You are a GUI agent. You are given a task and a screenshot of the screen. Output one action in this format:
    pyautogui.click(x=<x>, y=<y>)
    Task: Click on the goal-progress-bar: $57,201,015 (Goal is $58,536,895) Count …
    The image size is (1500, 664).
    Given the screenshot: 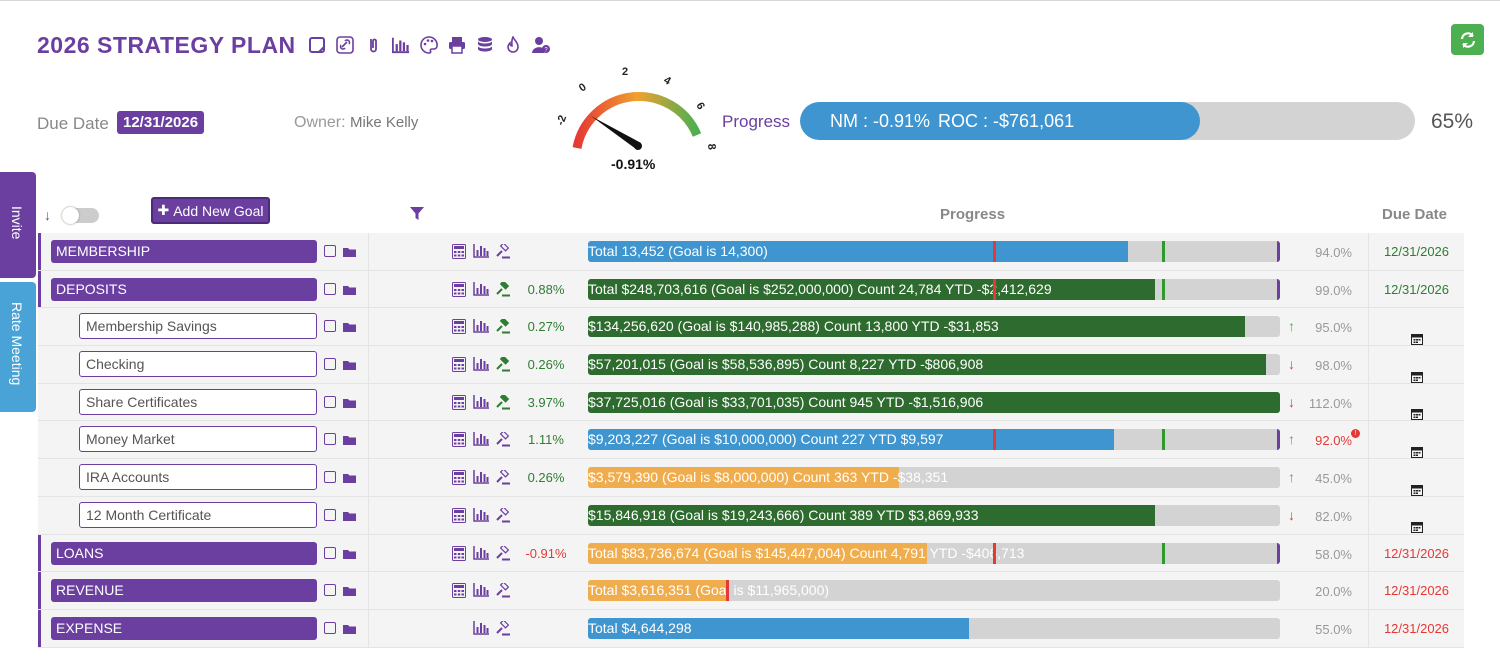 What is the action you would take?
    pyautogui.click(x=934, y=365)
    